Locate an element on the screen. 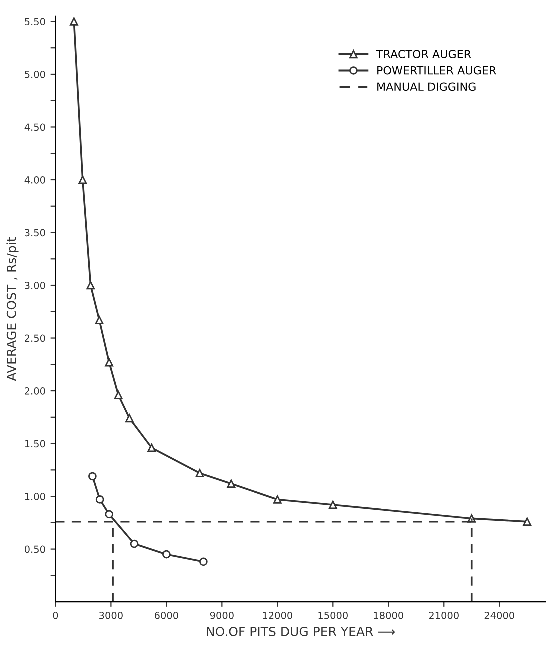  y-tick-label: 2.00 is located at coordinates (35, 391).